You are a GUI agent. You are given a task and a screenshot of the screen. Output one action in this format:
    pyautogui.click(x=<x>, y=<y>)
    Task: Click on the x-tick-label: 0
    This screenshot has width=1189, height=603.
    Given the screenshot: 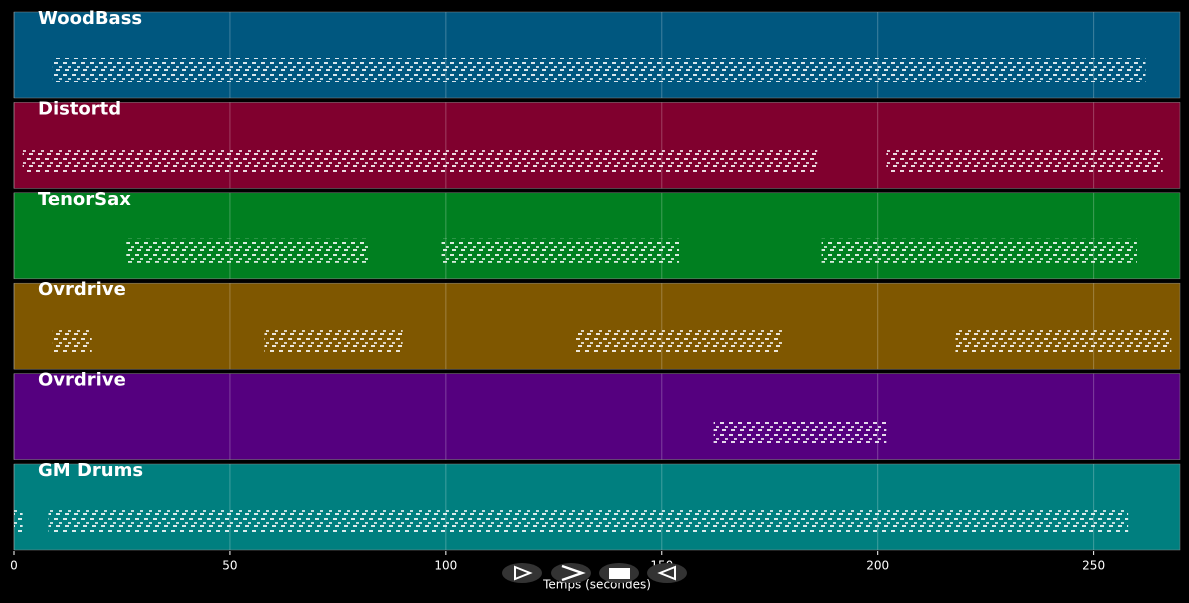 What is the action you would take?
    pyautogui.click(x=14, y=566)
    